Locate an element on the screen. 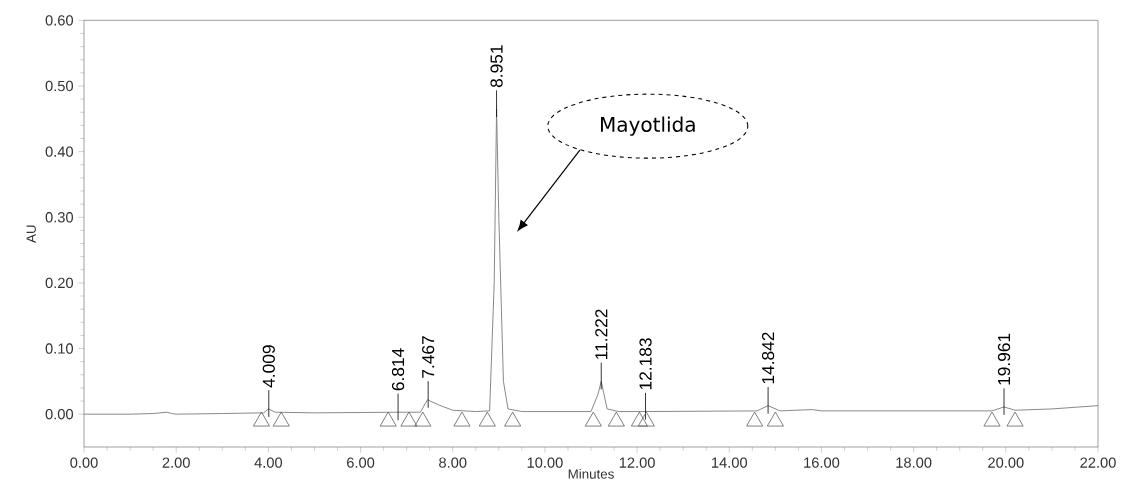 The height and width of the screenshot is (501, 1125). x-tick-label: 20.00 is located at coordinates (1006, 462).